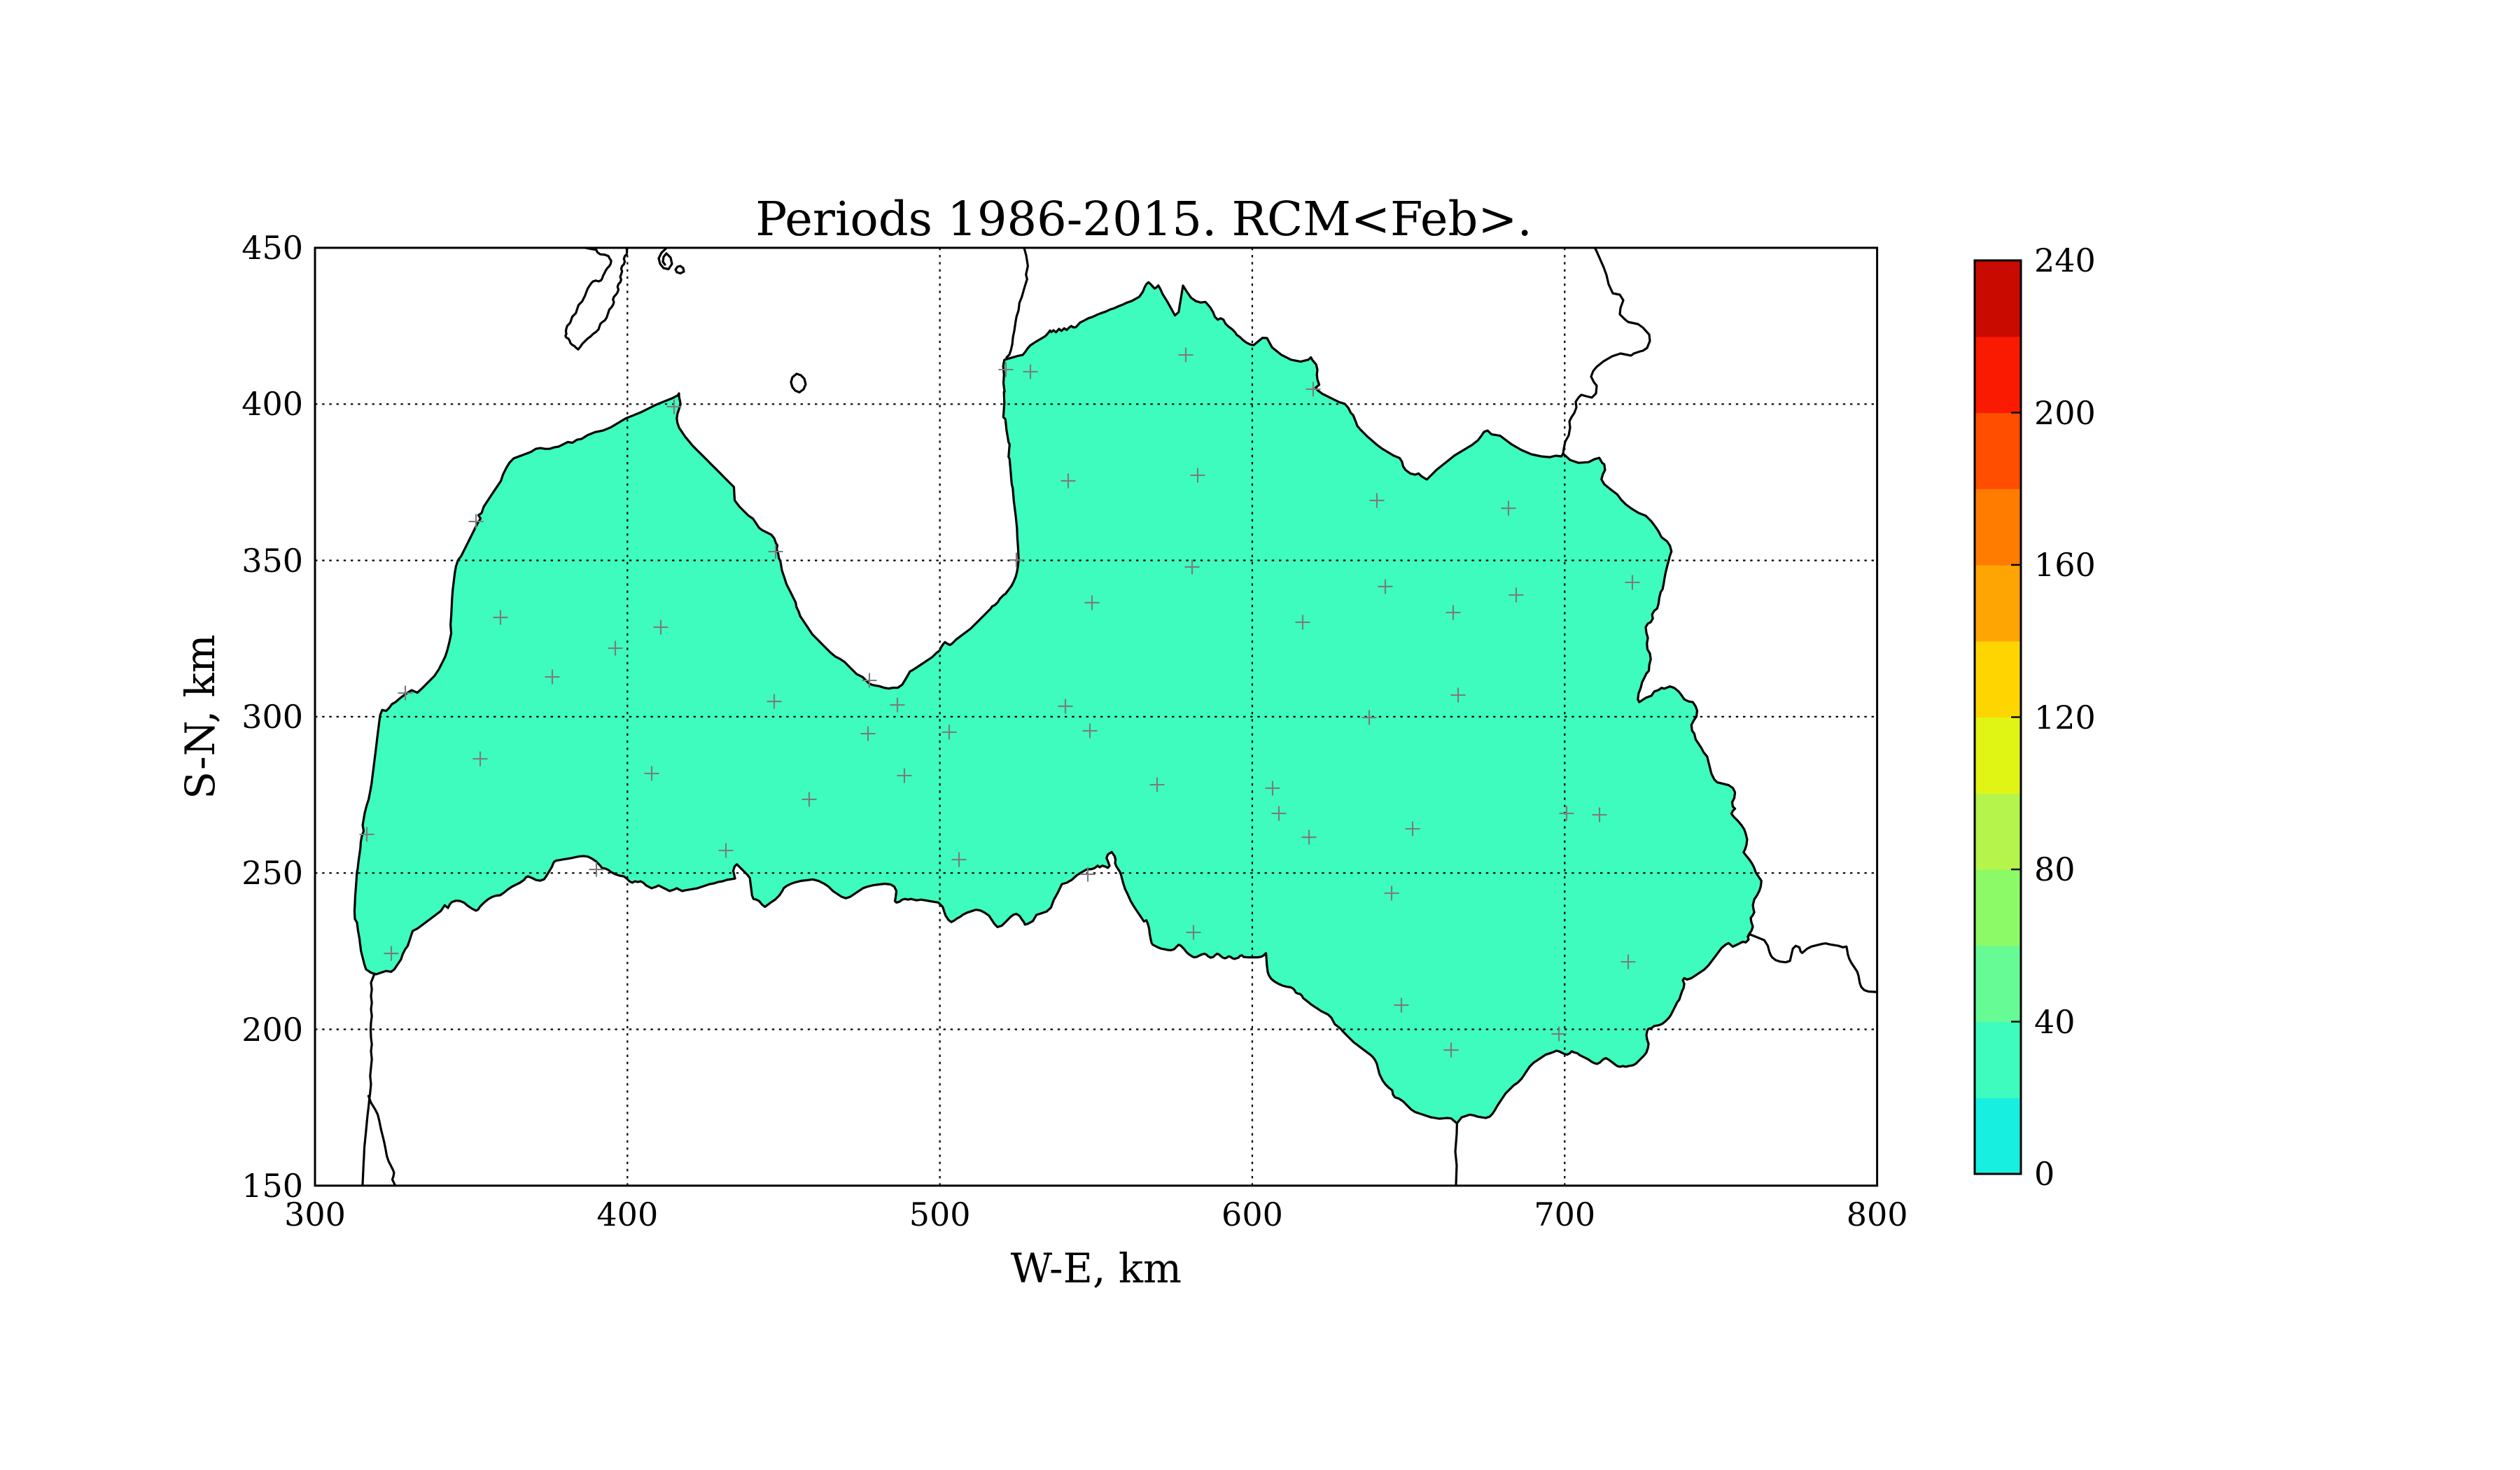 Image resolution: width=2520 pixels, height=1470 pixels. I want to click on y-tick-label-200: 200, so click(272, 1029).